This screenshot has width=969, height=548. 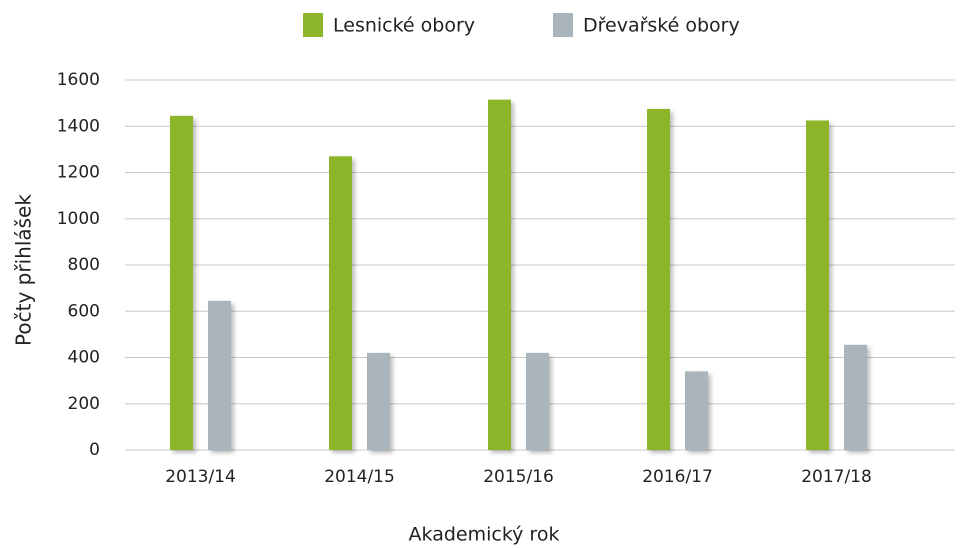 I want to click on y-tick-label: 600, so click(x=84, y=311).